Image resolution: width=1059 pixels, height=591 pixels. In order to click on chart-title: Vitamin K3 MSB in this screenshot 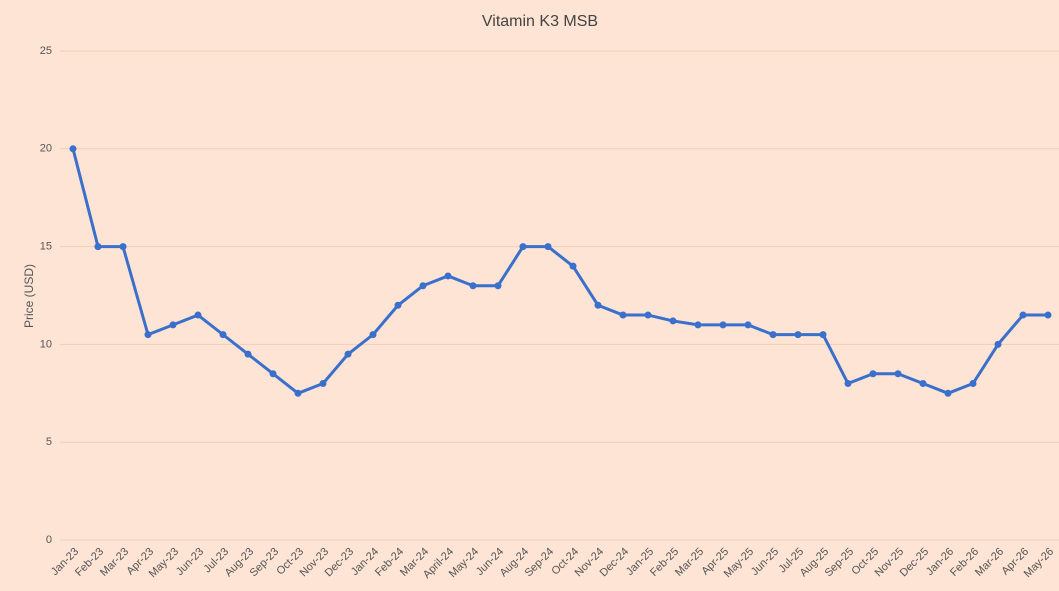, I will do `click(540, 21)`.